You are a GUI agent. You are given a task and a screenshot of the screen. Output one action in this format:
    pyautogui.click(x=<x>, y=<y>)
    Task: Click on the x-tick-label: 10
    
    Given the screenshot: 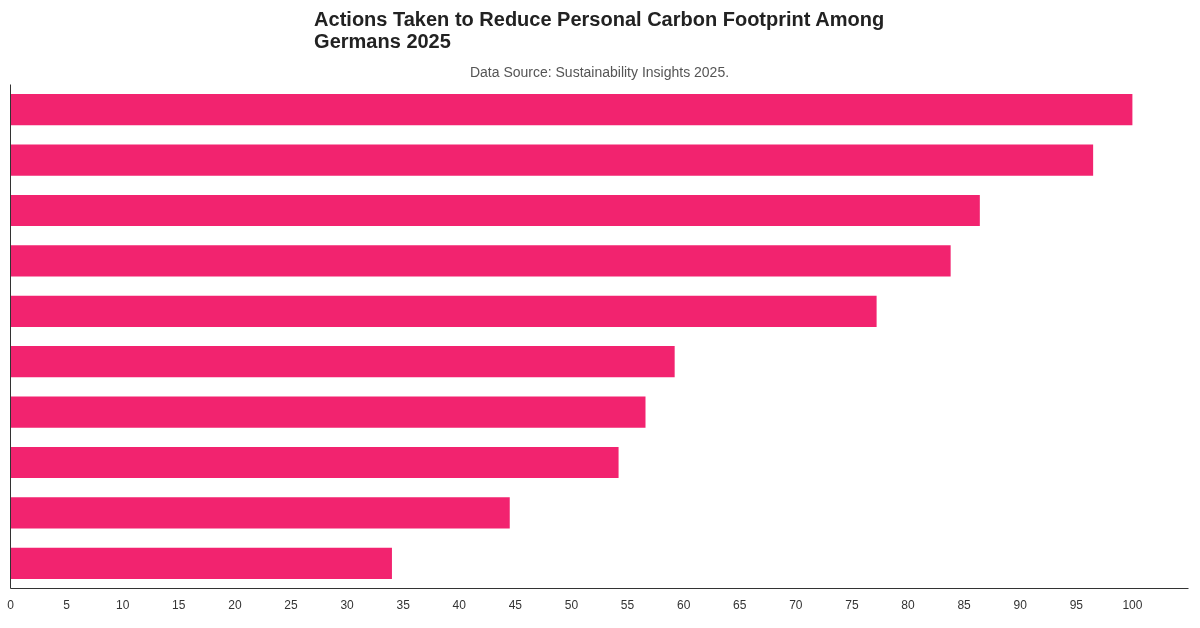 What is the action you would take?
    pyautogui.click(x=123, y=604)
    